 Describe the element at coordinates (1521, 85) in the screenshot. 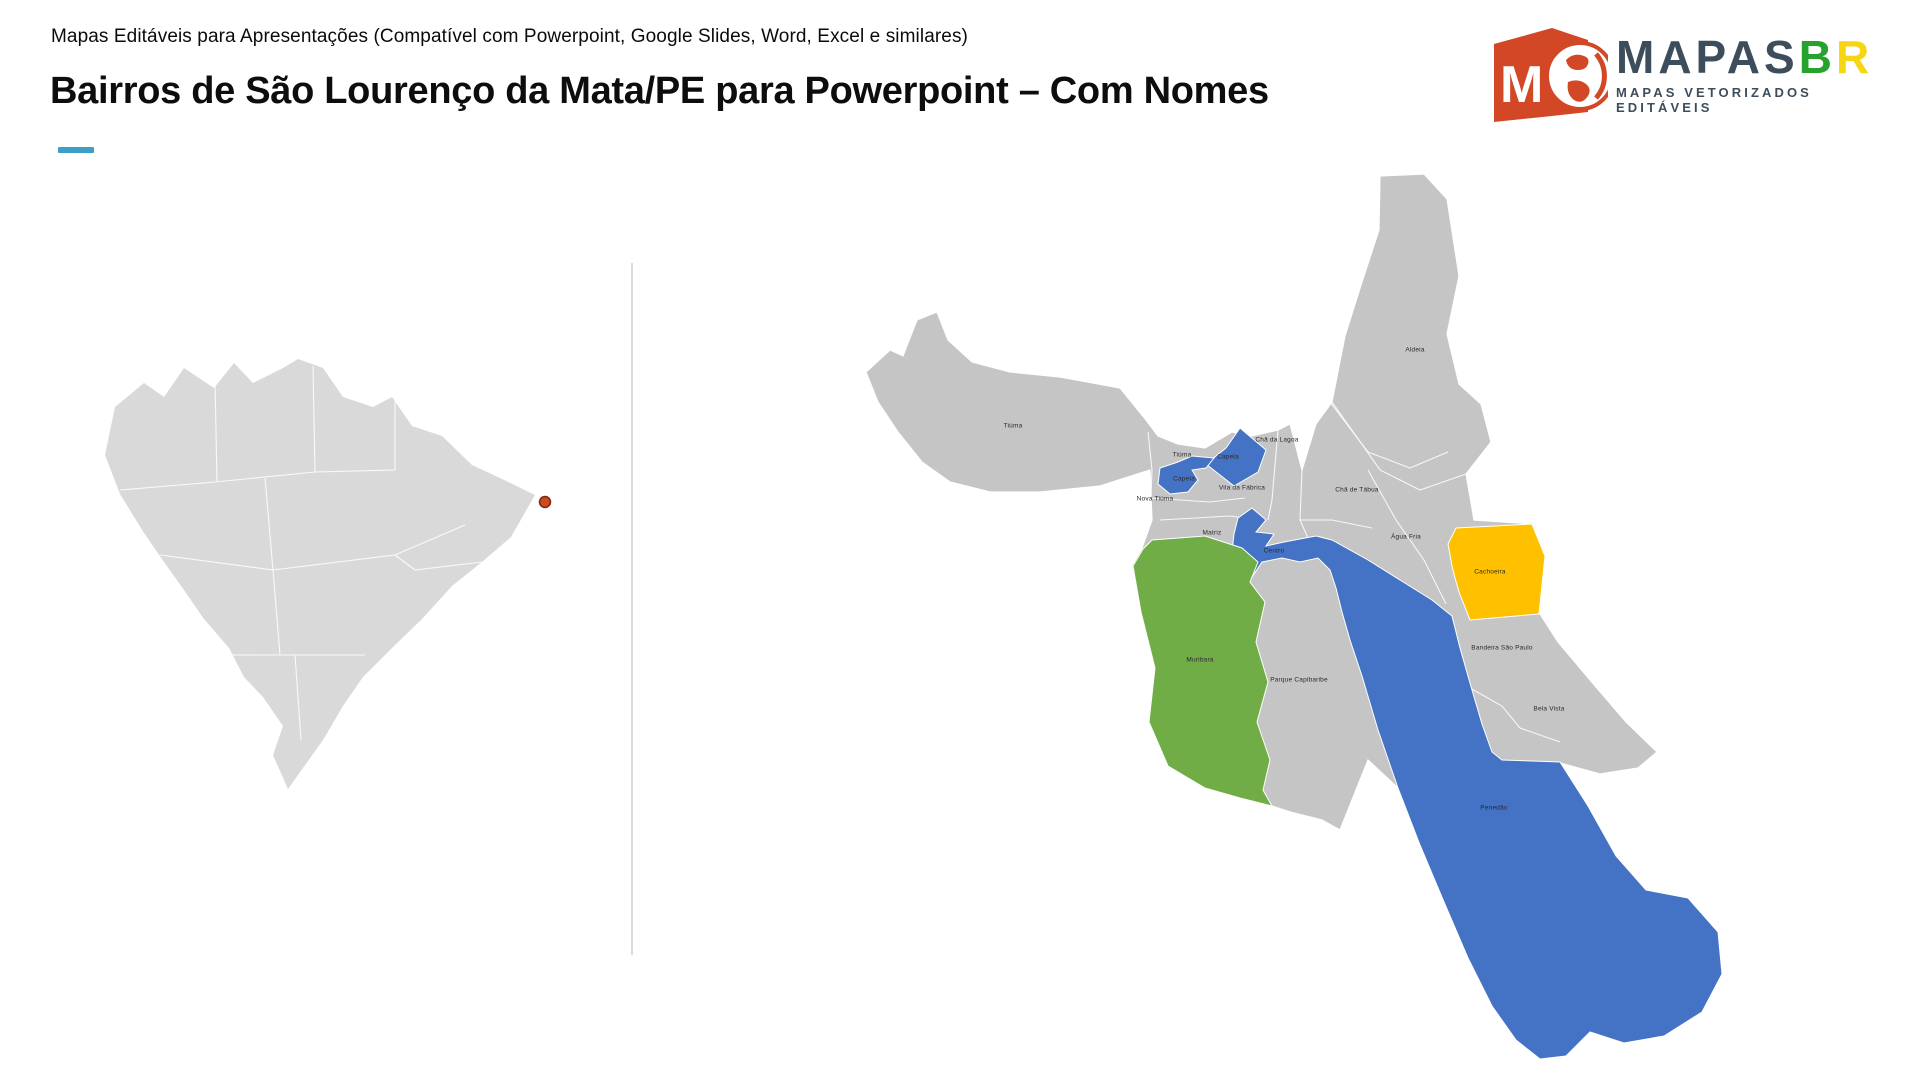

I see `svg-text: M` at that location.